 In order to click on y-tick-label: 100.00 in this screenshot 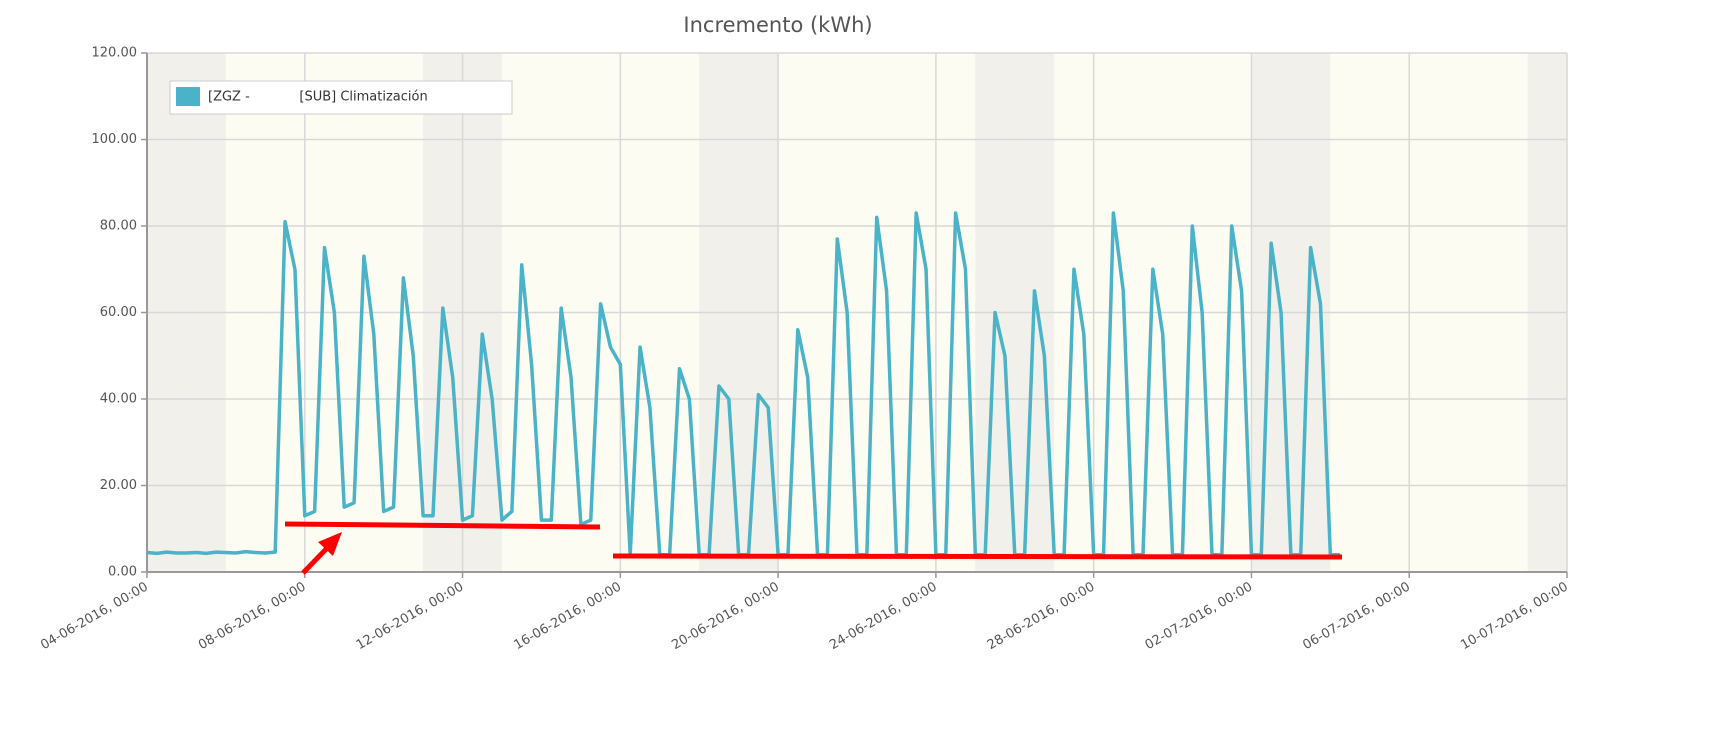, I will do `click(115, 139)`.